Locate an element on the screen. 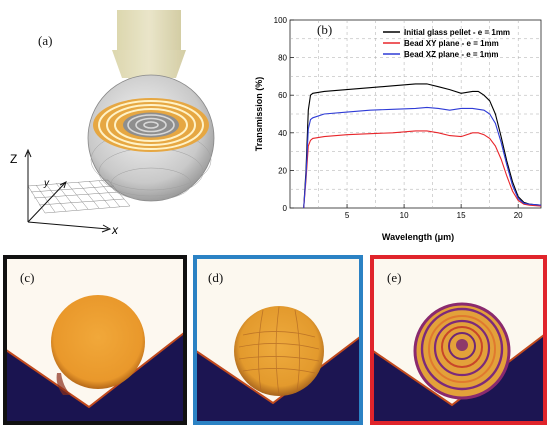  panel-c-border is located at coordinates (95, 340).